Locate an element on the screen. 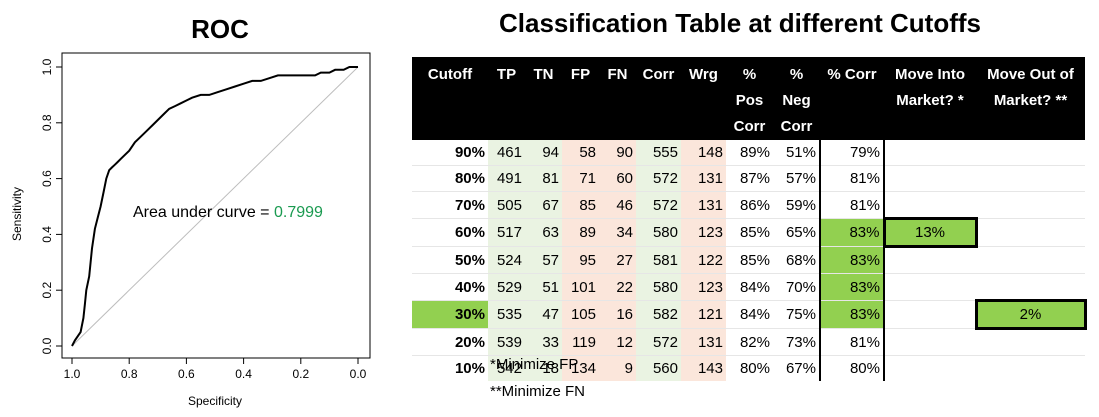  table-cell: 67 is located at coordinates (543, 205).